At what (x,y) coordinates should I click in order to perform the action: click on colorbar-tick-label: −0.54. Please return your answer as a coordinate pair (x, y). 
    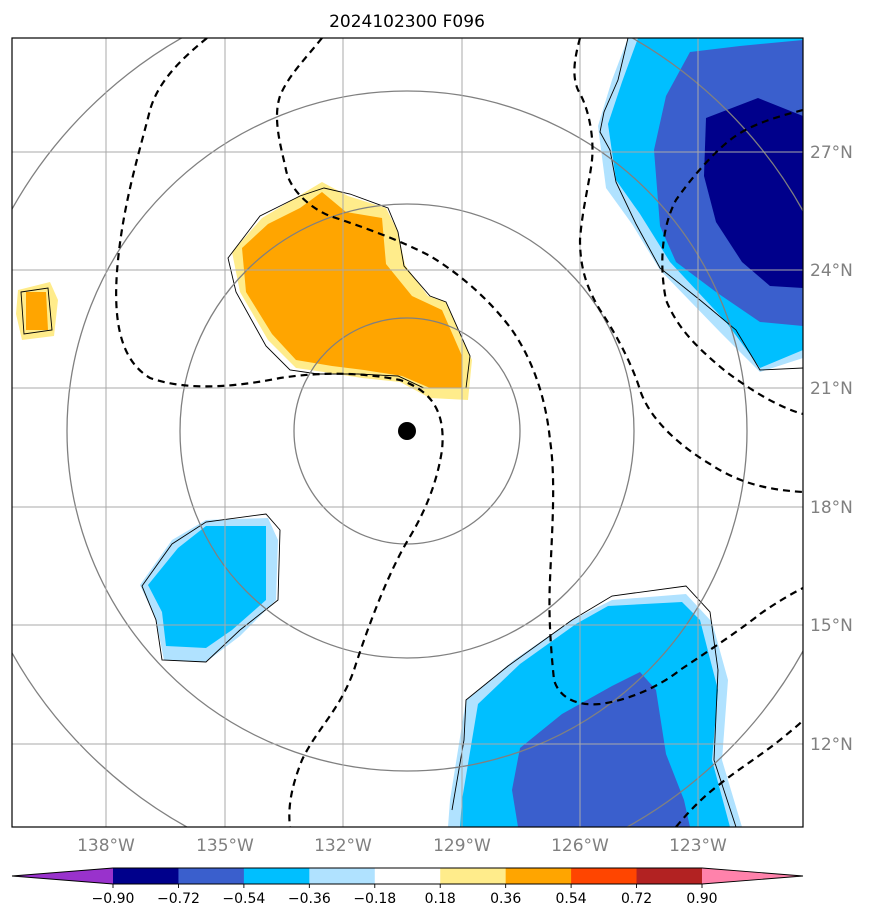
    Looking at the image, I should click on (243, 899).